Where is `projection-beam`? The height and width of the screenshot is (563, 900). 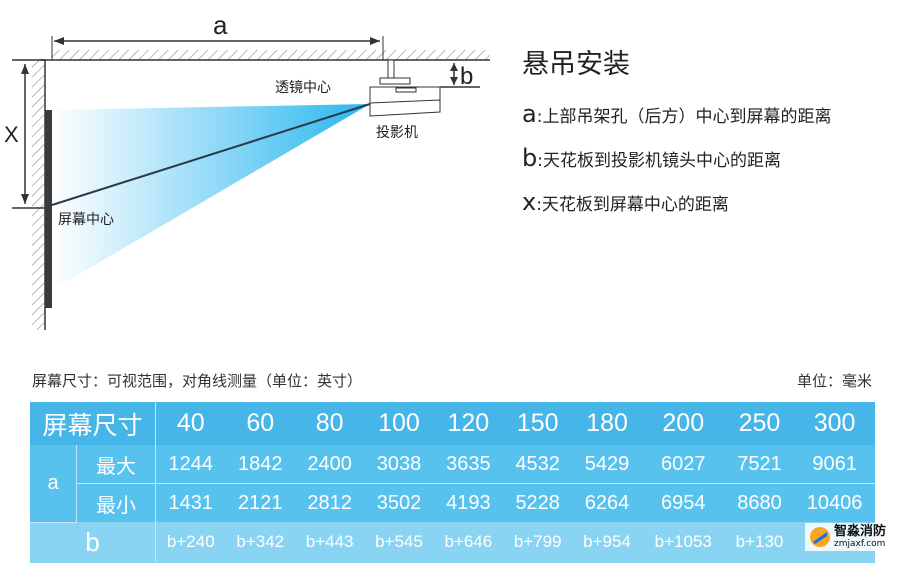 projection-beam is located at coordinates (211, 197).